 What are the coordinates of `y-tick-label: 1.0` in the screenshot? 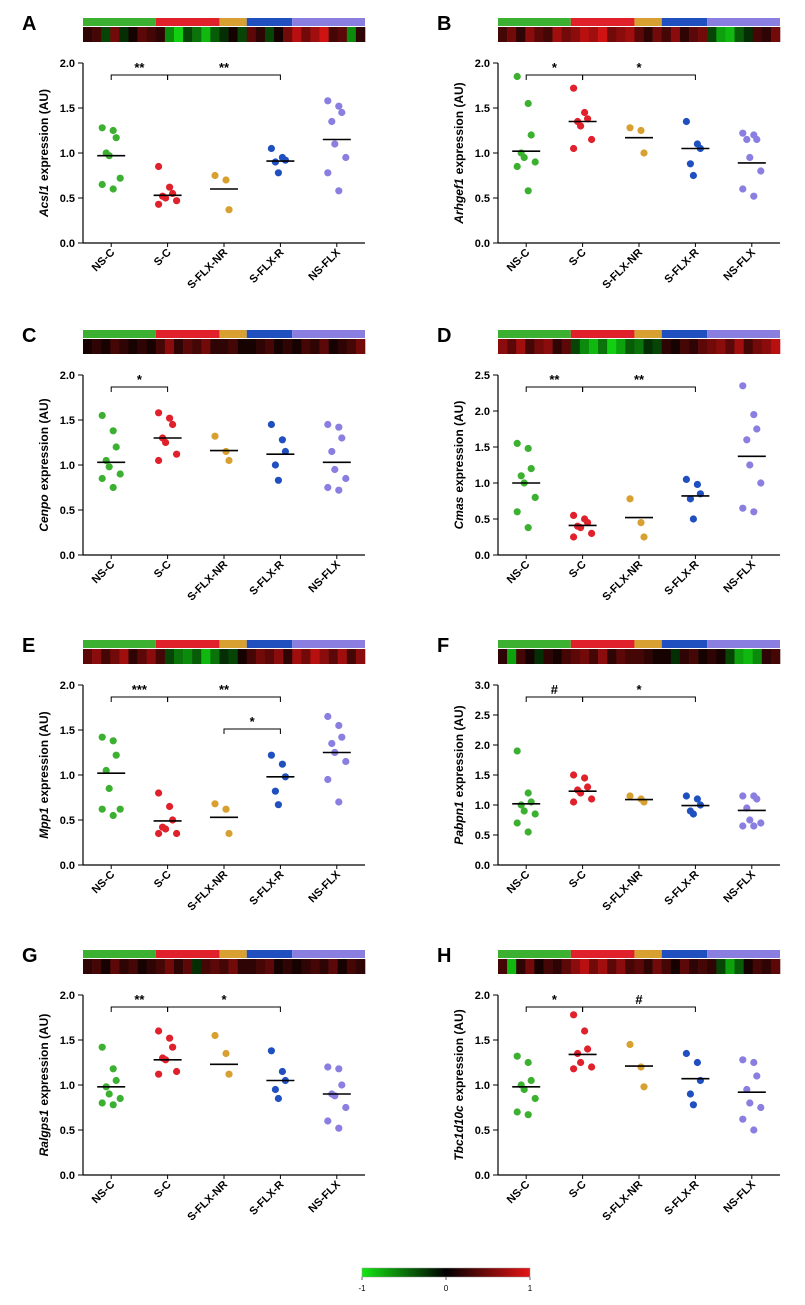 It's located at (482, 484).